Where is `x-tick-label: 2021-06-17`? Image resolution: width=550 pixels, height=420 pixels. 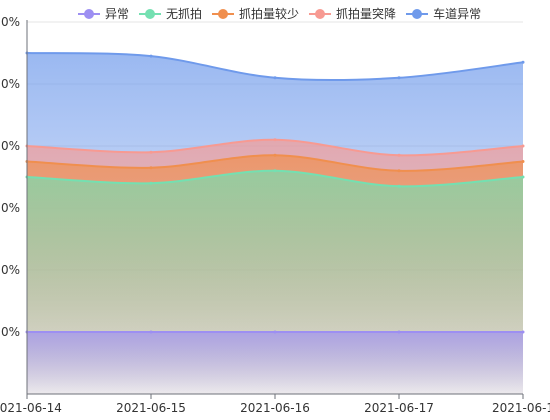
x-tick-label: 2021-06-17 is located at coordinates (399, 408).